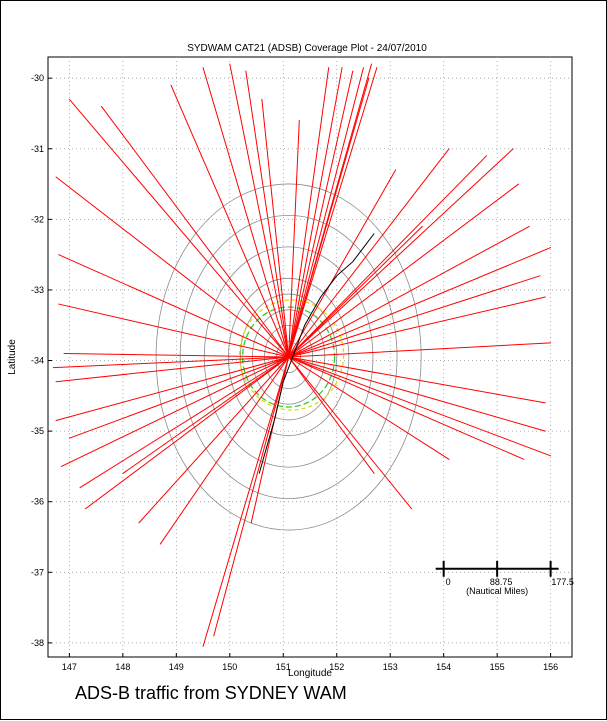 The width and height of the screenshot is (607, 721). I want to click on y-tick-label: -31, so click(37, 149).